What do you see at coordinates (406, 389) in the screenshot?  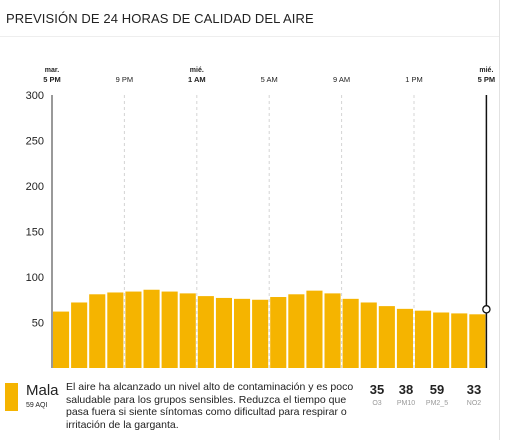 I see `pollutant-value: 38` at bounding box center [406, 389].